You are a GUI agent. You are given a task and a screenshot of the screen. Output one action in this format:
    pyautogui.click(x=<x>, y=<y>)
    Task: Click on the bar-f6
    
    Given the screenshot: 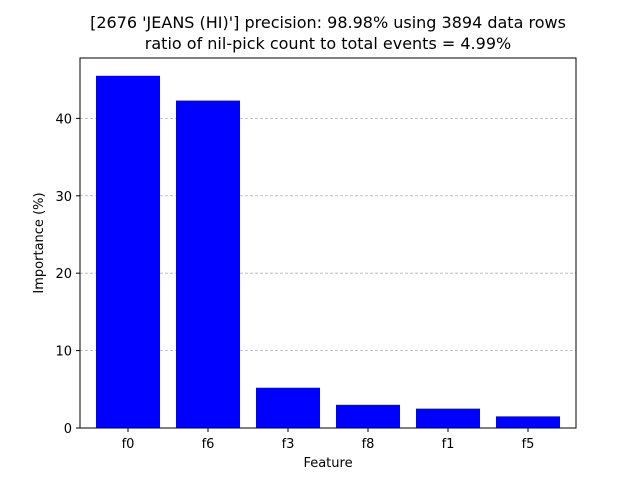 What is the action you would take?
    pyautogui.click(x=208, y=264)
    